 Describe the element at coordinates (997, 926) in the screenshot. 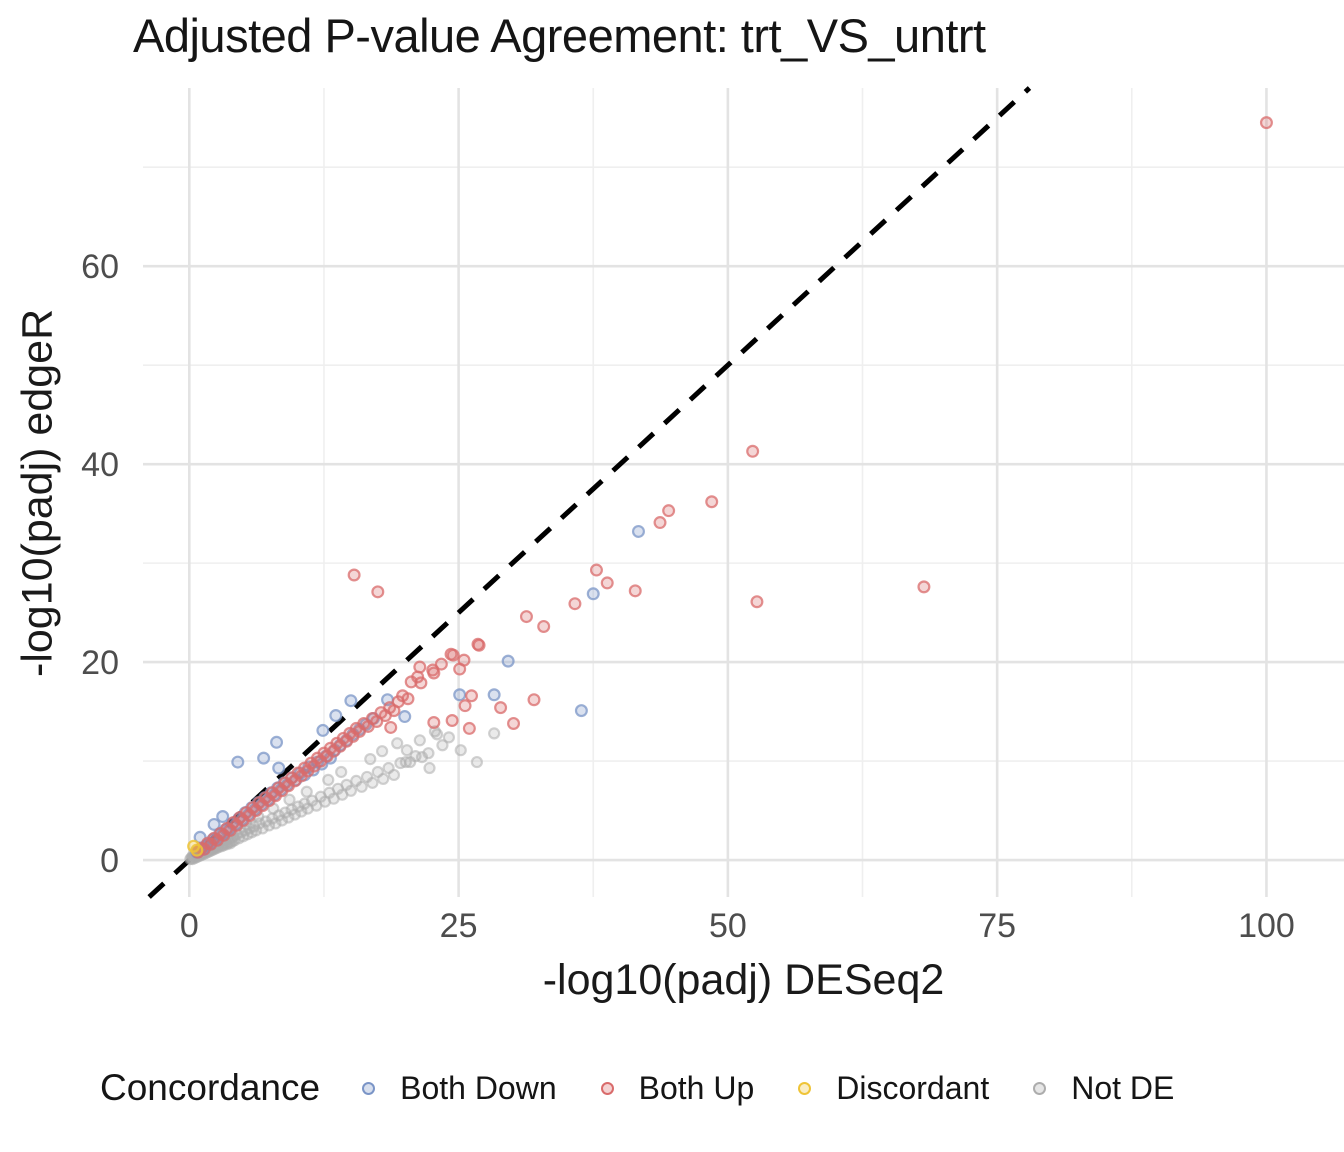

I see `x-tick-label: 75` at that location.